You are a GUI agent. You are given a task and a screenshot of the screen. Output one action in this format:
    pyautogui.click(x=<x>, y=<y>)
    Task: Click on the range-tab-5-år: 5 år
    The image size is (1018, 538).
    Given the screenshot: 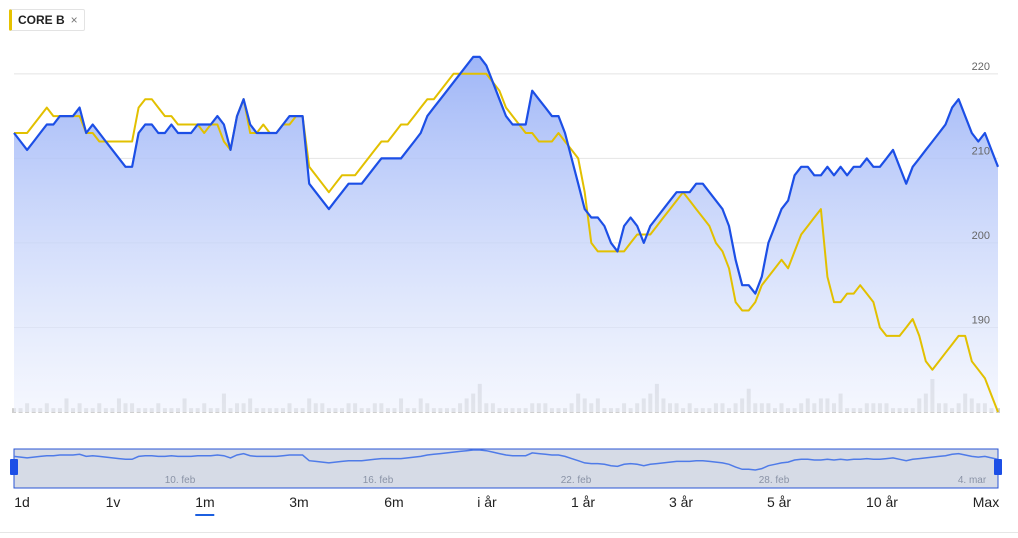 What is the action you would take?
    pyautogui.click(x=779, y=502)
    